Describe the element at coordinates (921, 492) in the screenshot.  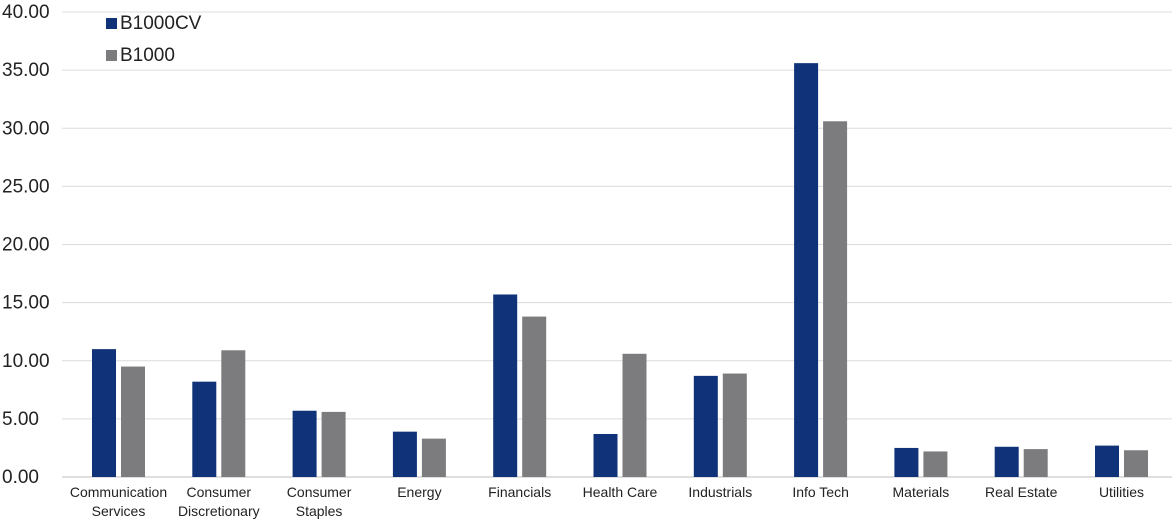
I see `x-tick-label: Materials` at that location.